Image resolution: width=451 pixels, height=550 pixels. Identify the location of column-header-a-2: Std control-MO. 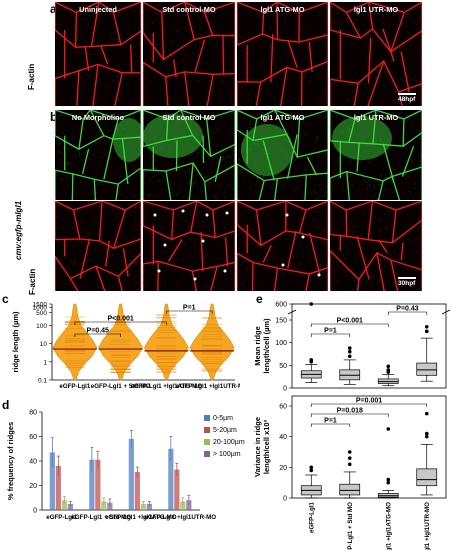
(189, 9).